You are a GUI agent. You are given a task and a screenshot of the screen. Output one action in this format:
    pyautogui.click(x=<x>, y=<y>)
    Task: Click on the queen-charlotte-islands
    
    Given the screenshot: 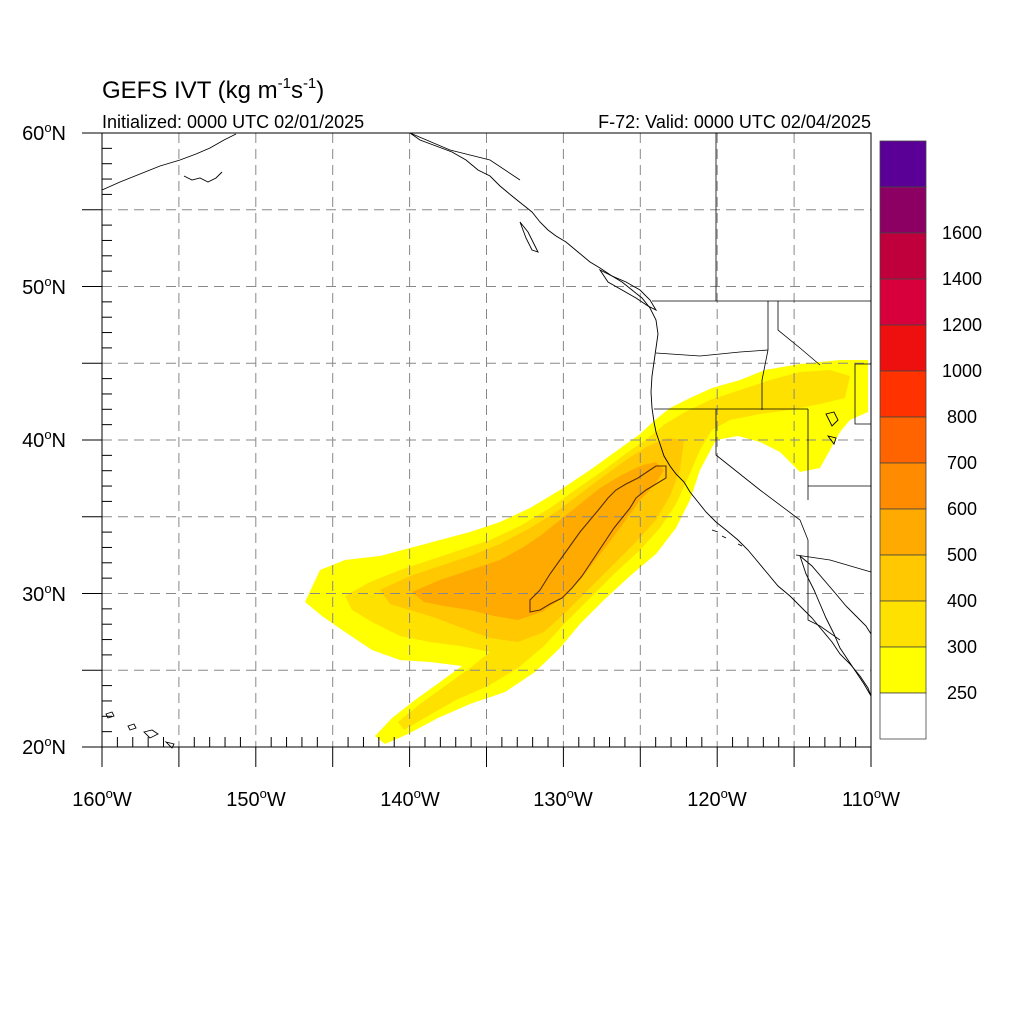 What is the action you would take?
    pyautogui.click(x=529, y=237)
    